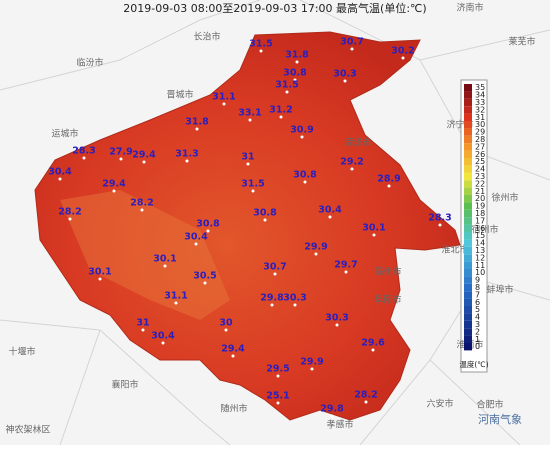 This screenshot has width=550, height=449. I want to click on legend-label: 9, so click(477, 280).